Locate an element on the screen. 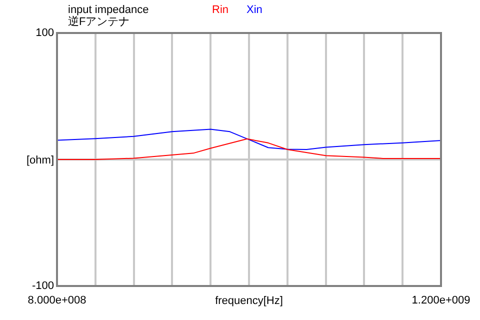 Image resolution: width=480 pixels, height=320 pixels. text: Xin is located at coordinates (254, 10).